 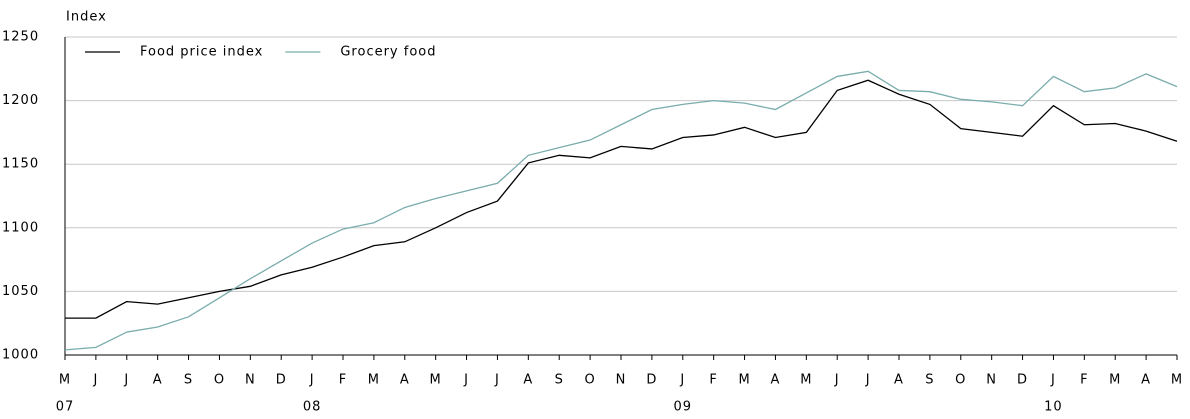 I want to click on y-axis-label: Index, so click(x=86, y=17).